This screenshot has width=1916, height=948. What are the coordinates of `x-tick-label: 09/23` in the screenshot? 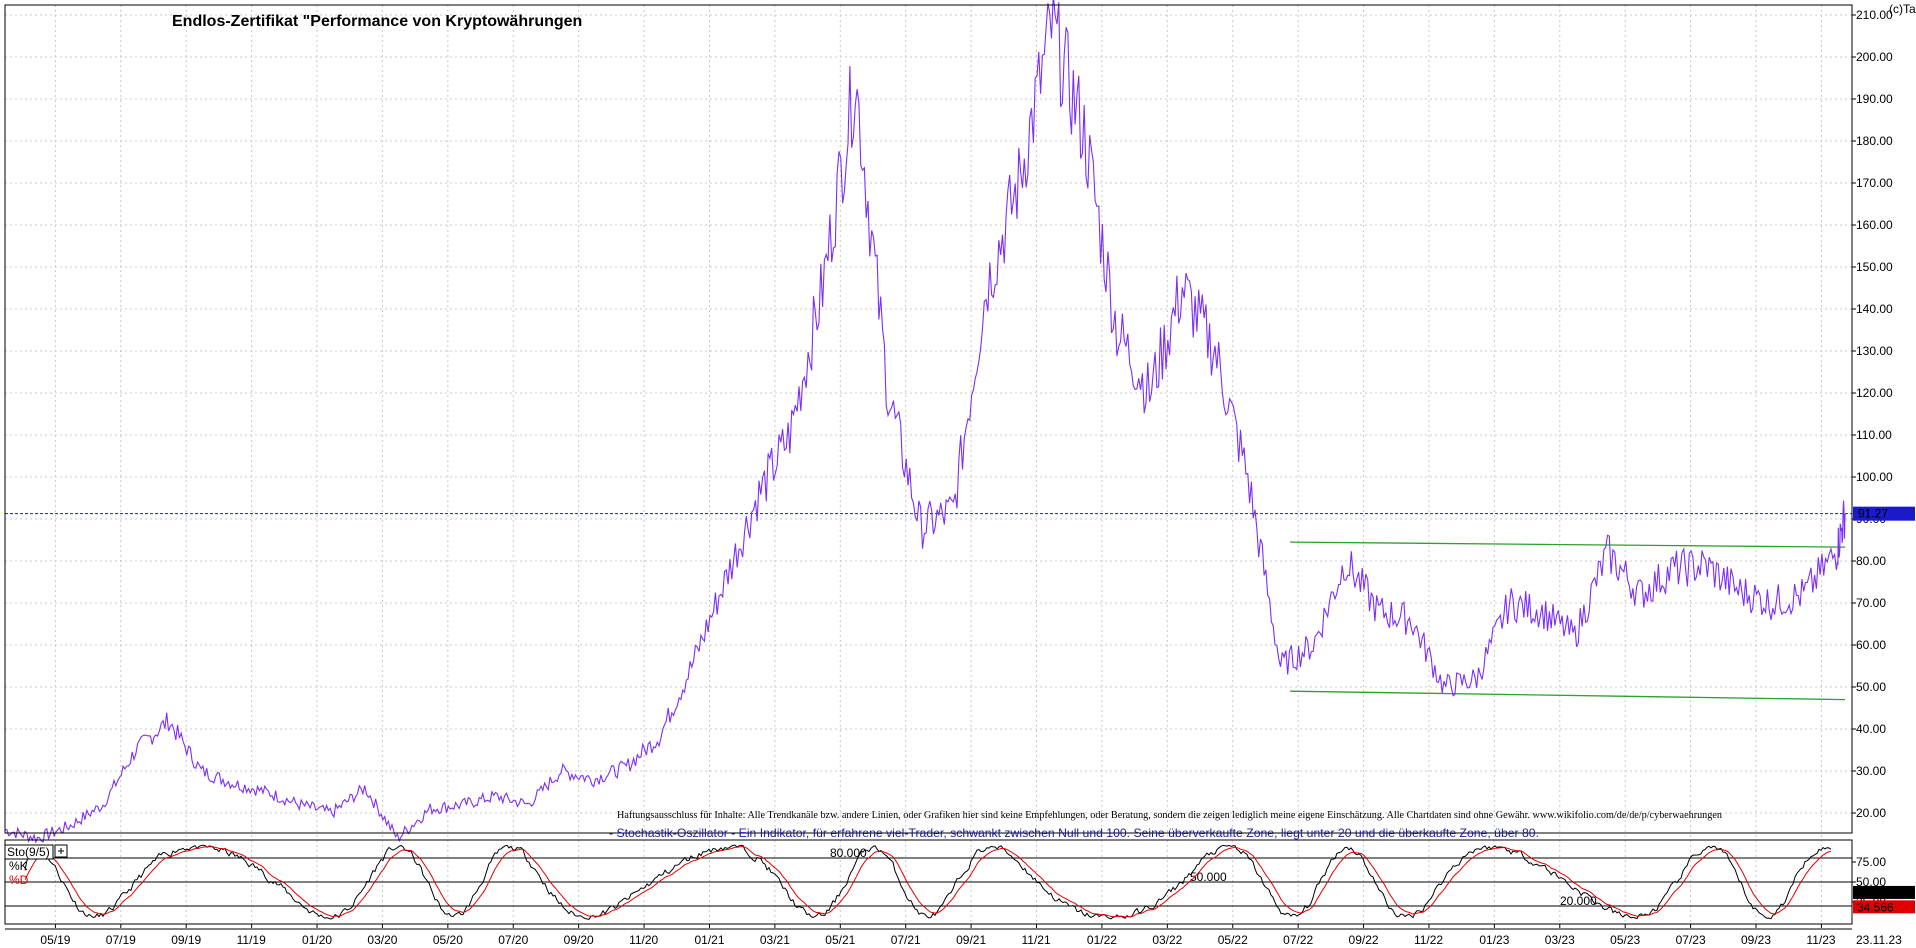 It's located at (1756, 940).